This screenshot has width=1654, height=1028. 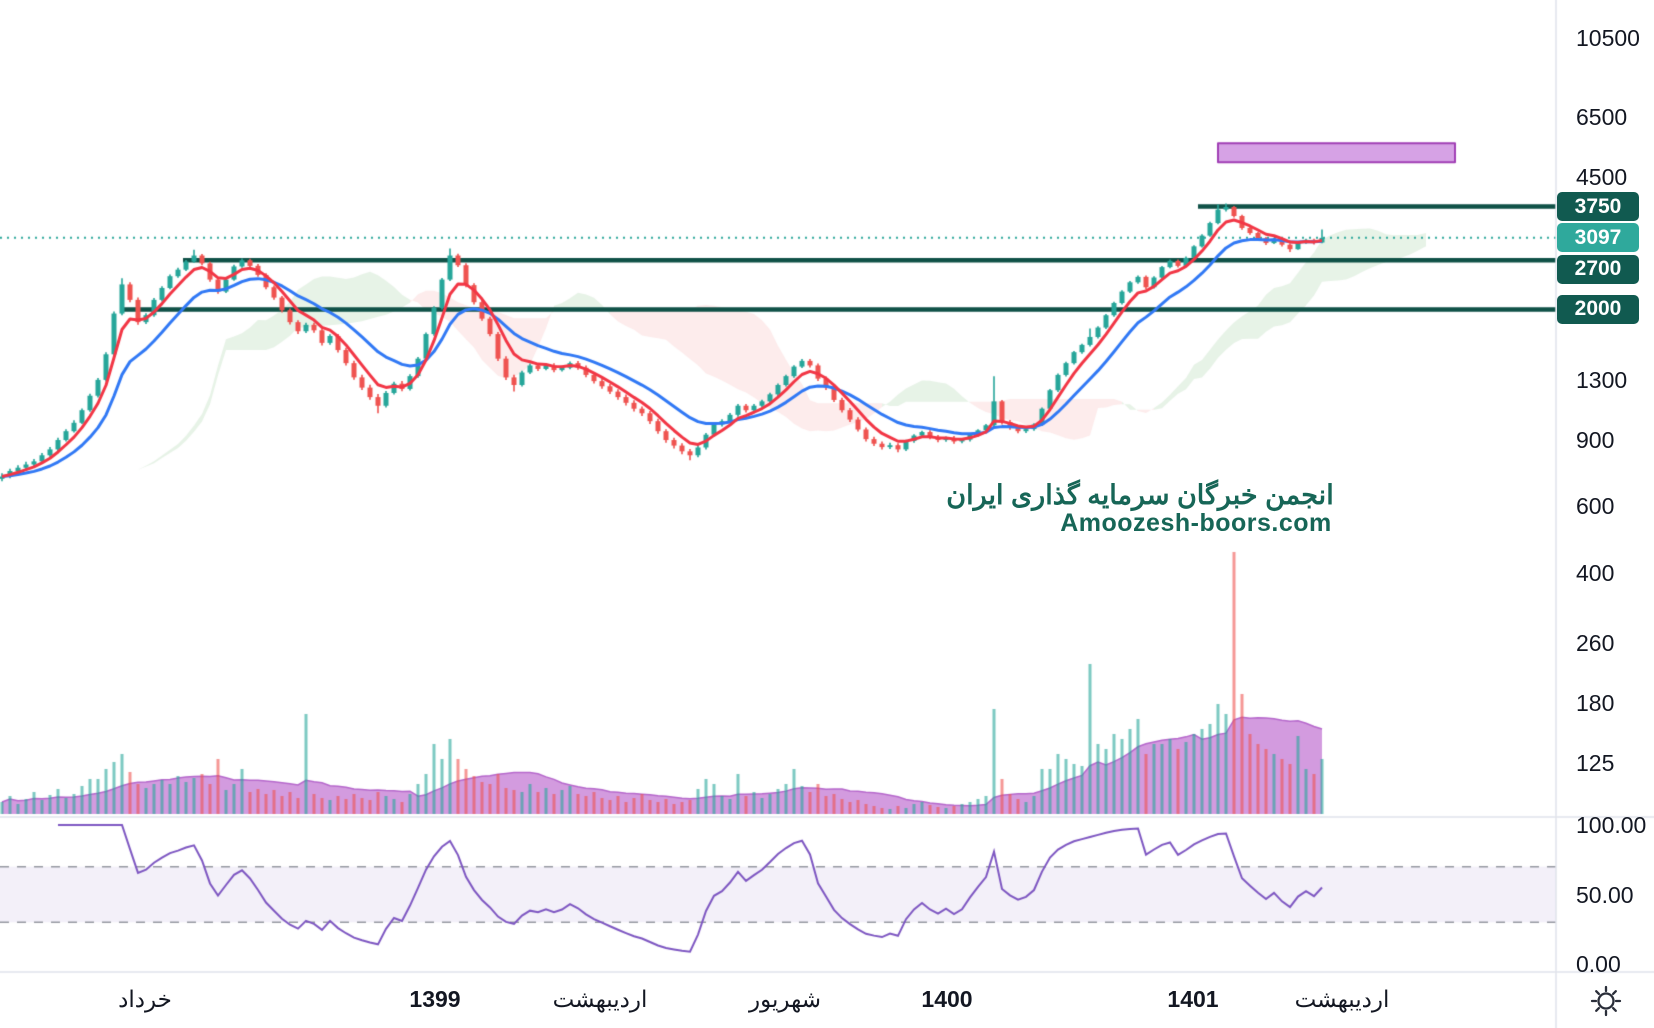 I want to click on support-badge-2700: 2700, so click(x=1598, y=269).